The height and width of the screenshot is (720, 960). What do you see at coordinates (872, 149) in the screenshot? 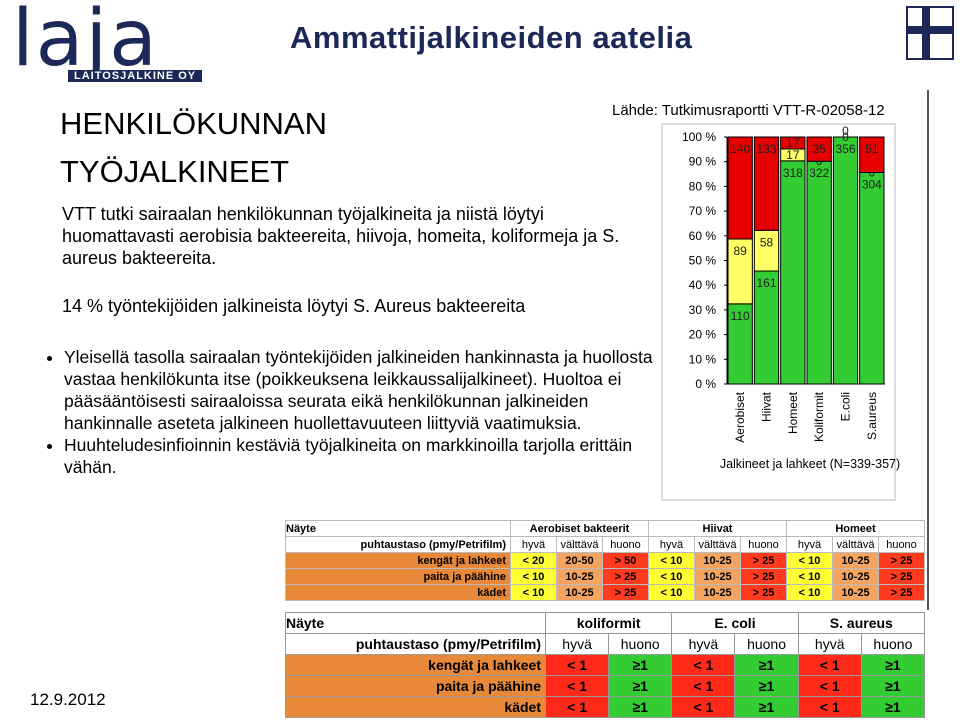
I see `data-label: 51` at bounding box center [872, 149].